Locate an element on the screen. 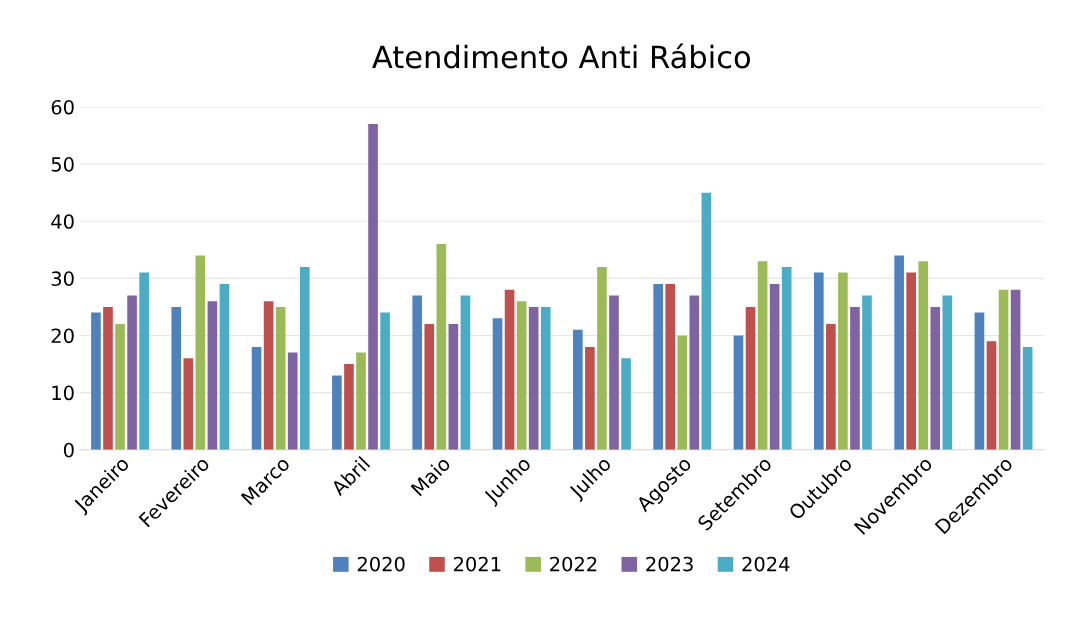  legend-label: 2023 is located at coordinates (669, 564).